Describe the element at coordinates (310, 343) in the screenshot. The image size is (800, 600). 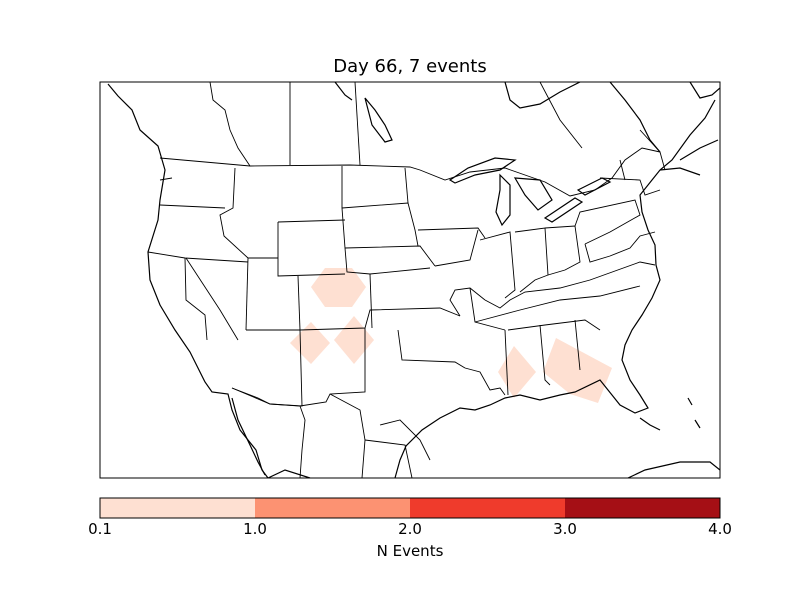
I see `event-patch-nm-west` at that location.